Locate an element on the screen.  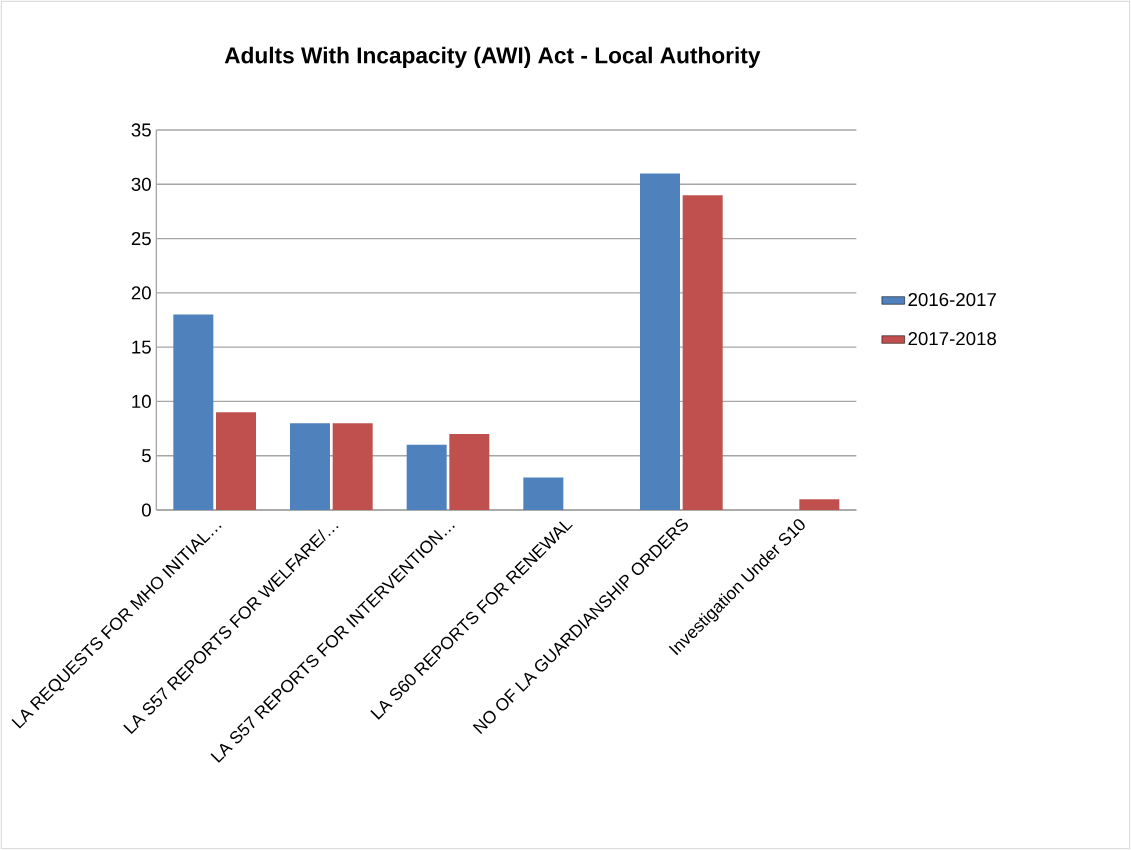
y-tick-label: 20 is located at coordinates (141, 293).